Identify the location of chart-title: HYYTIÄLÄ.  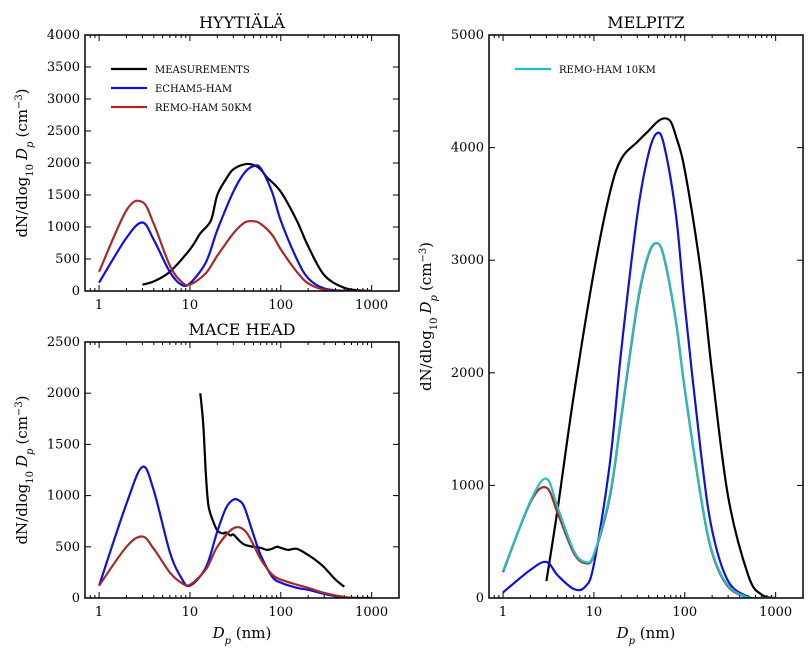
(242, 22).